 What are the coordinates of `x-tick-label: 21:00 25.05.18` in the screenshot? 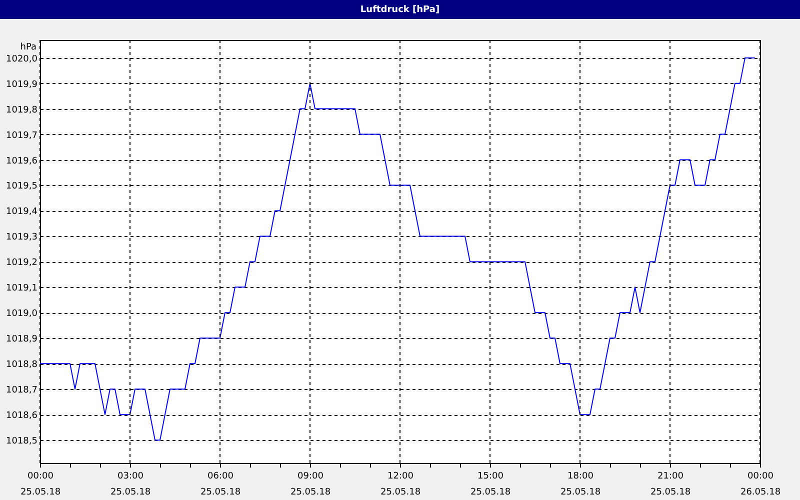 It's located at (670, 485).